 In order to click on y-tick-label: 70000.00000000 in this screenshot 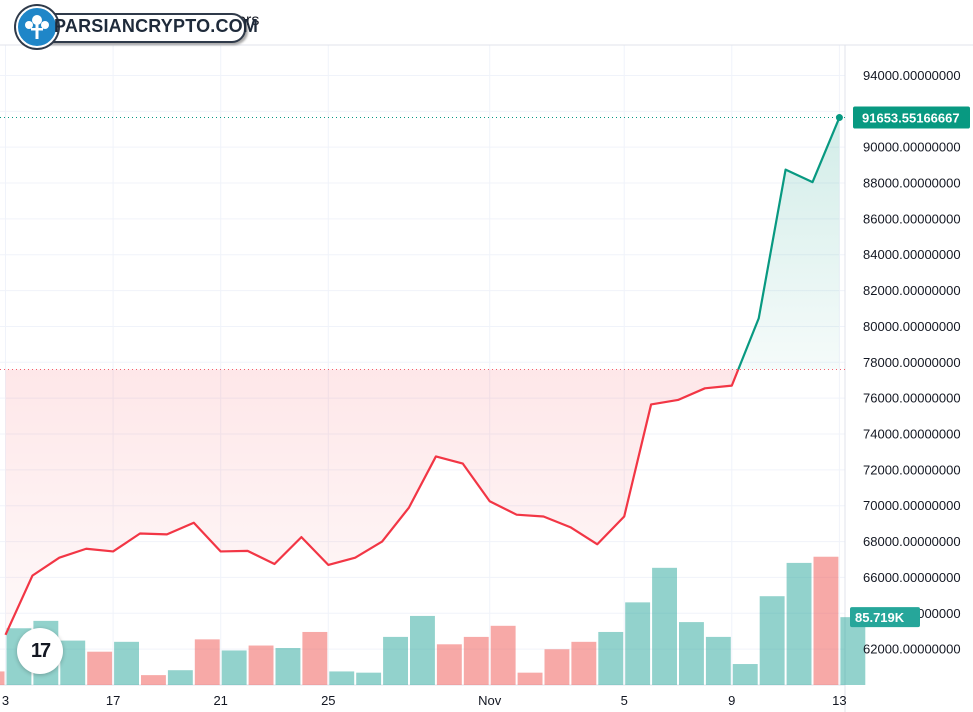, I will do `click(912, 505)`.